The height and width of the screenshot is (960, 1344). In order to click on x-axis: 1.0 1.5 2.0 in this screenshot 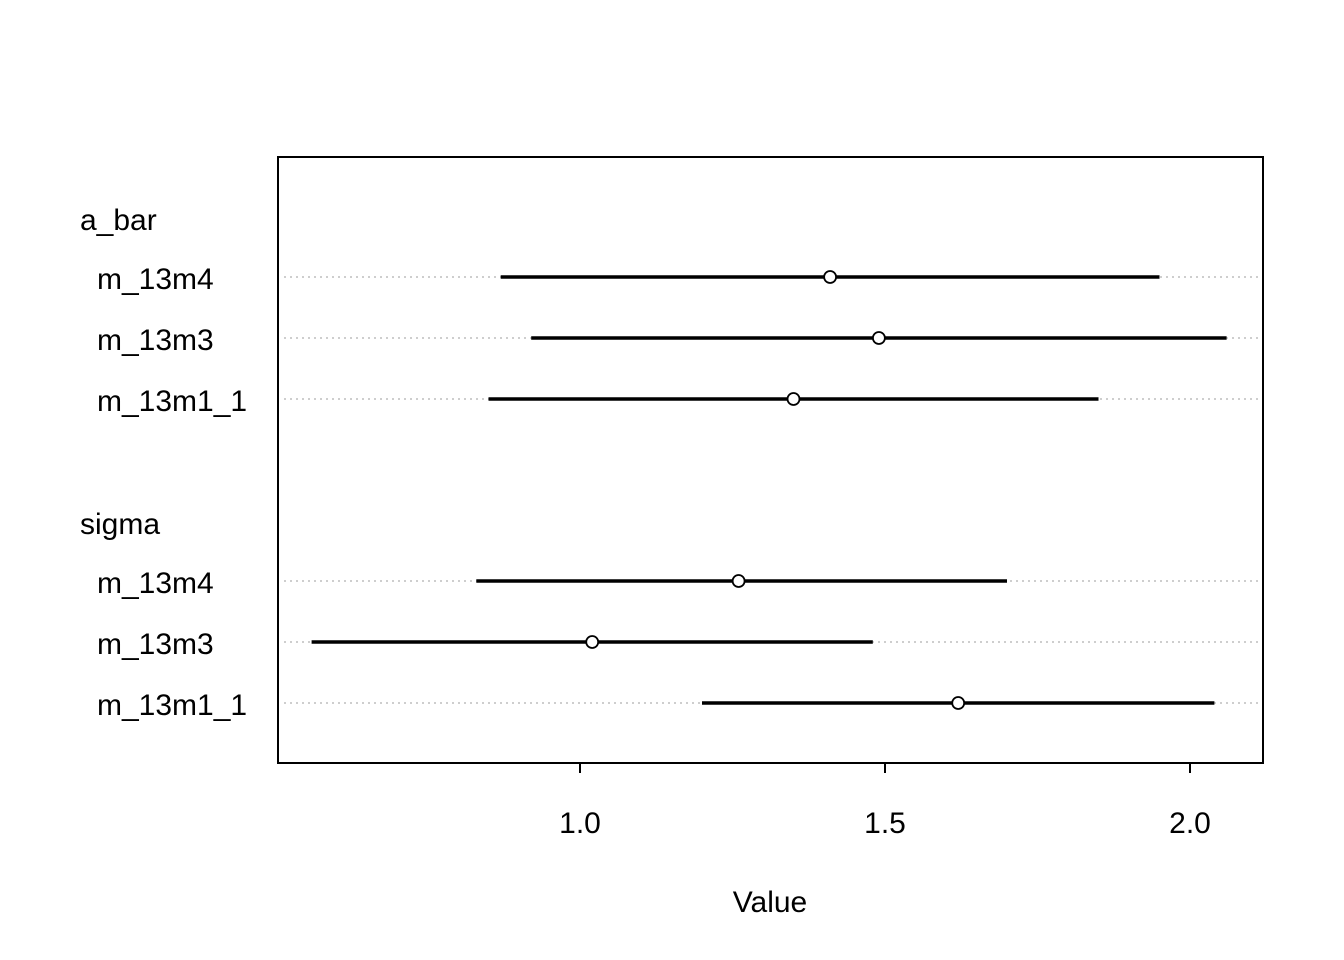, I will do `click(885, 801)`.